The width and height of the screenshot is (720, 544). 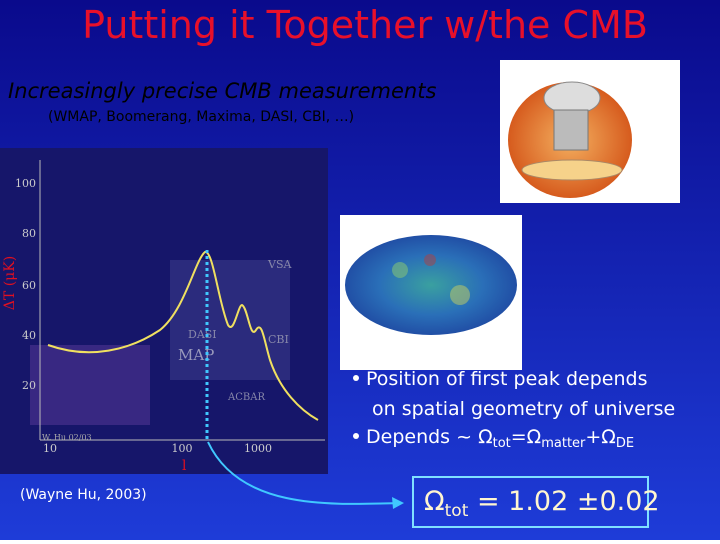 What do you see at coordinates (182, 448) in the screenshot?
I see `x-tick-label: 100` at bounding box center [182, 448].